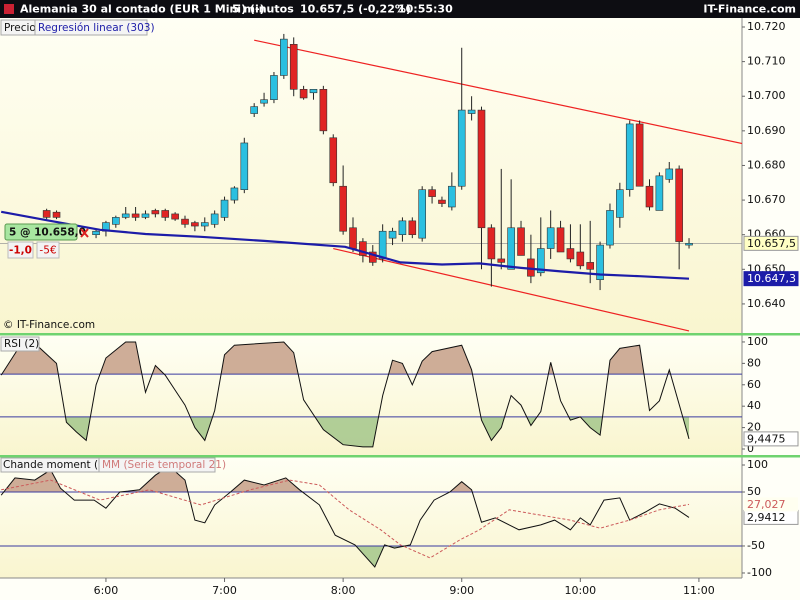 This screenshot has width=800, height=600. What do you see at coordinates (754, 405) in the screenshot?
I see `y-tick-label: 40` at bounding box center [754, 405].